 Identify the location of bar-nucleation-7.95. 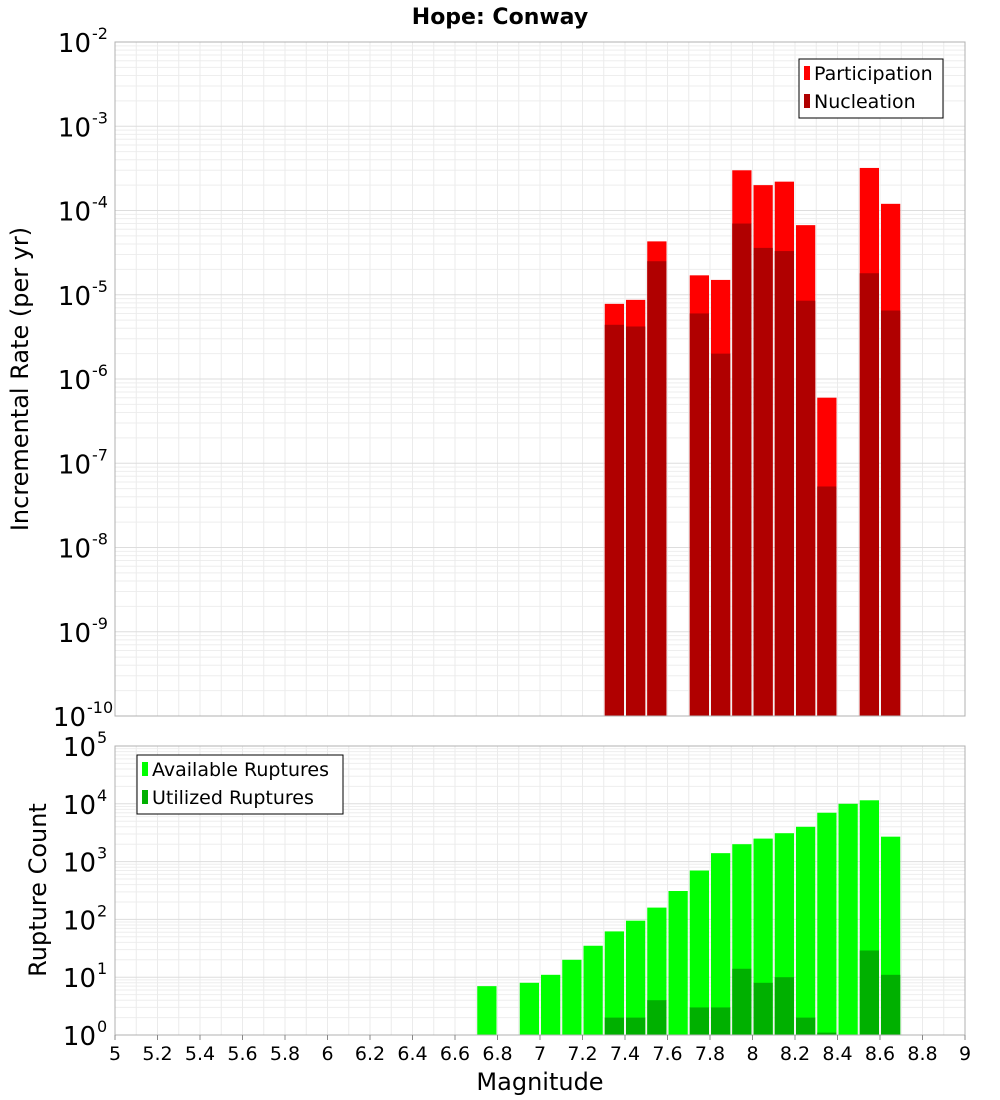
(742, 470).